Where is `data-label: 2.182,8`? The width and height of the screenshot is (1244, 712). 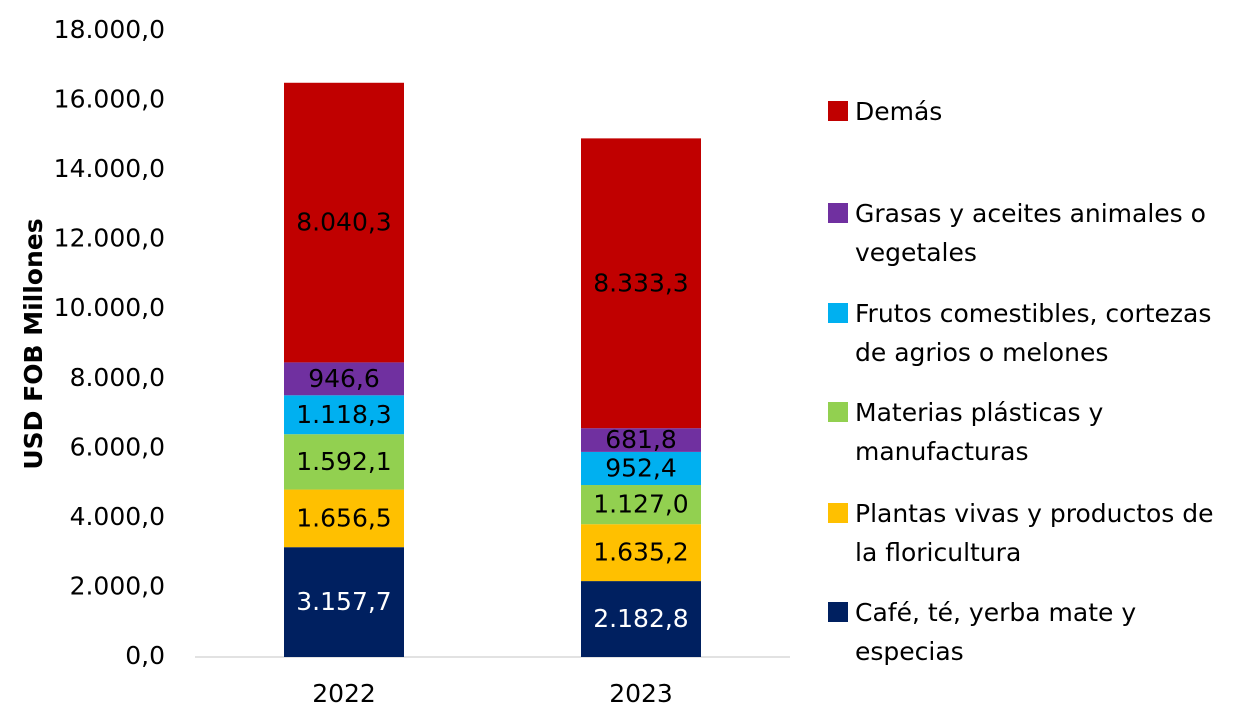 data-label: 2.182,8 is located at coordinates (640, 618).